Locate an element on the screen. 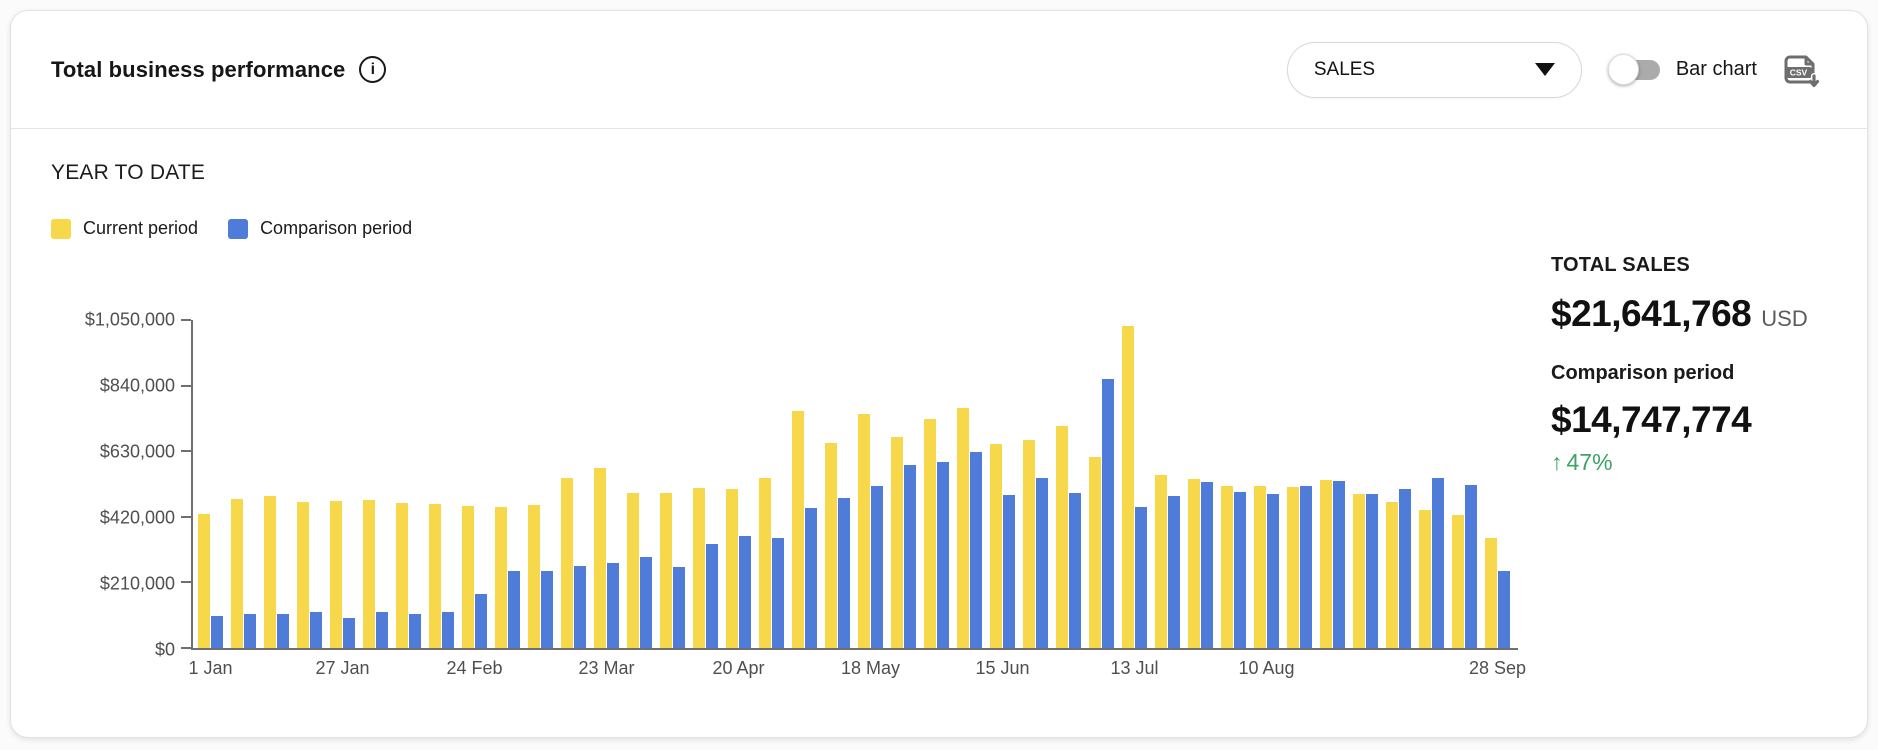  info-icon: i is located at coordinates (373, 69).